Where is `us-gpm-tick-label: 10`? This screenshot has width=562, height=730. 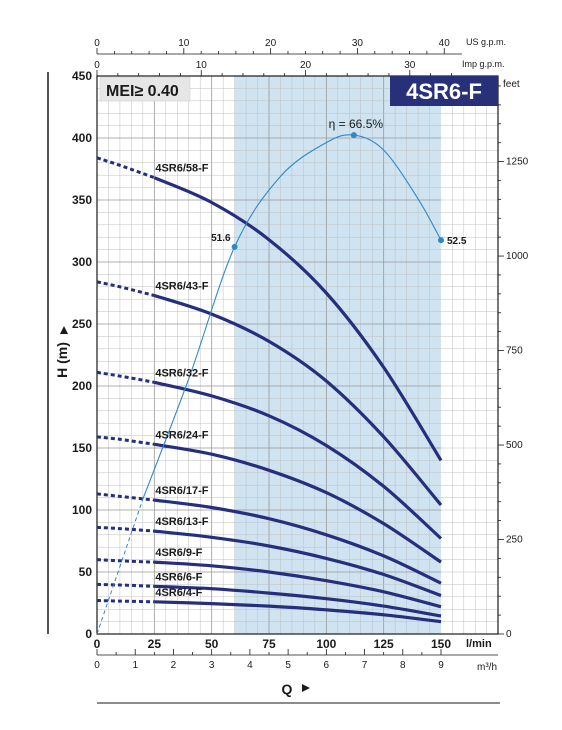 us-gpm-tick-label: 10 is located at coordinates (184, 43).